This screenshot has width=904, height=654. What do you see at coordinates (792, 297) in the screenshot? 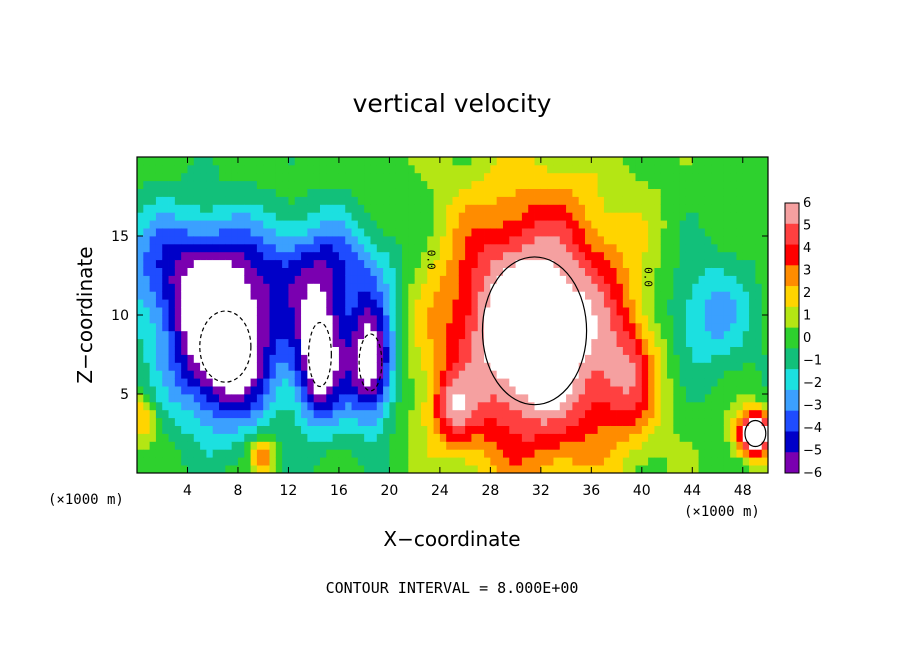
I see `colorbar-swatch` at bounding box center [792, 297].